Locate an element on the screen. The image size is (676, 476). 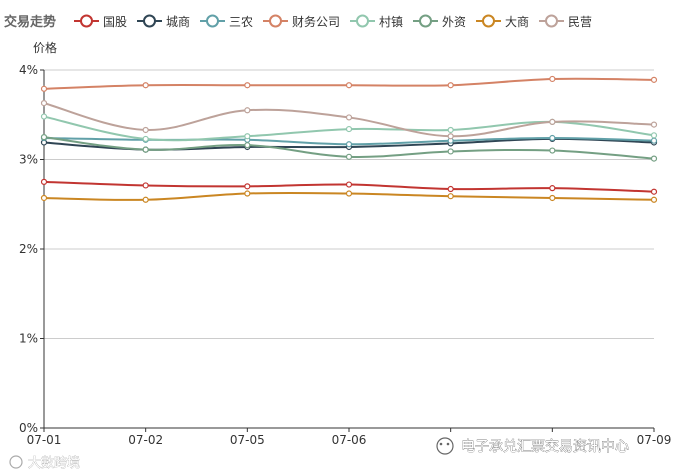
x-tick-label: 07-02 is located at coordinates (145, 440).